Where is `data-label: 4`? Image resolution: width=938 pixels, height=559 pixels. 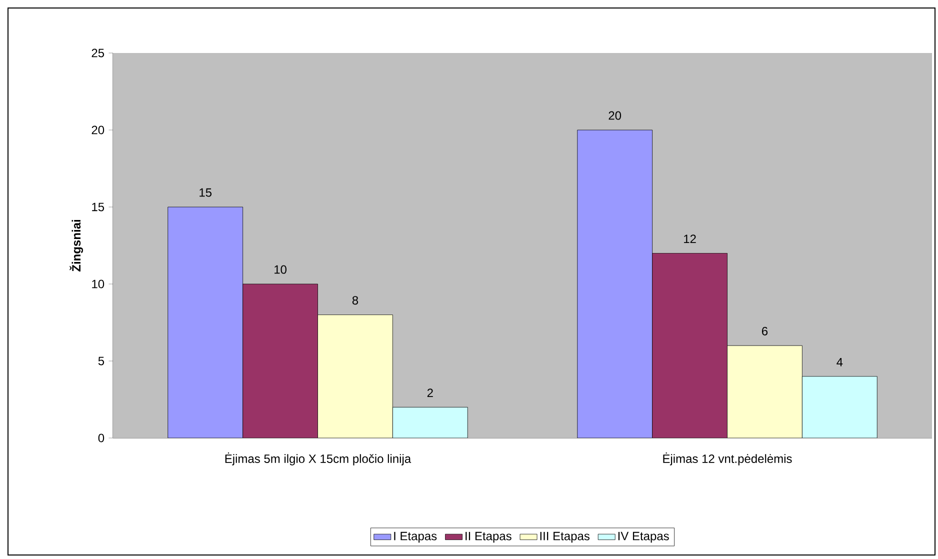 data-label: 4 is located at coordinates (839, 362).